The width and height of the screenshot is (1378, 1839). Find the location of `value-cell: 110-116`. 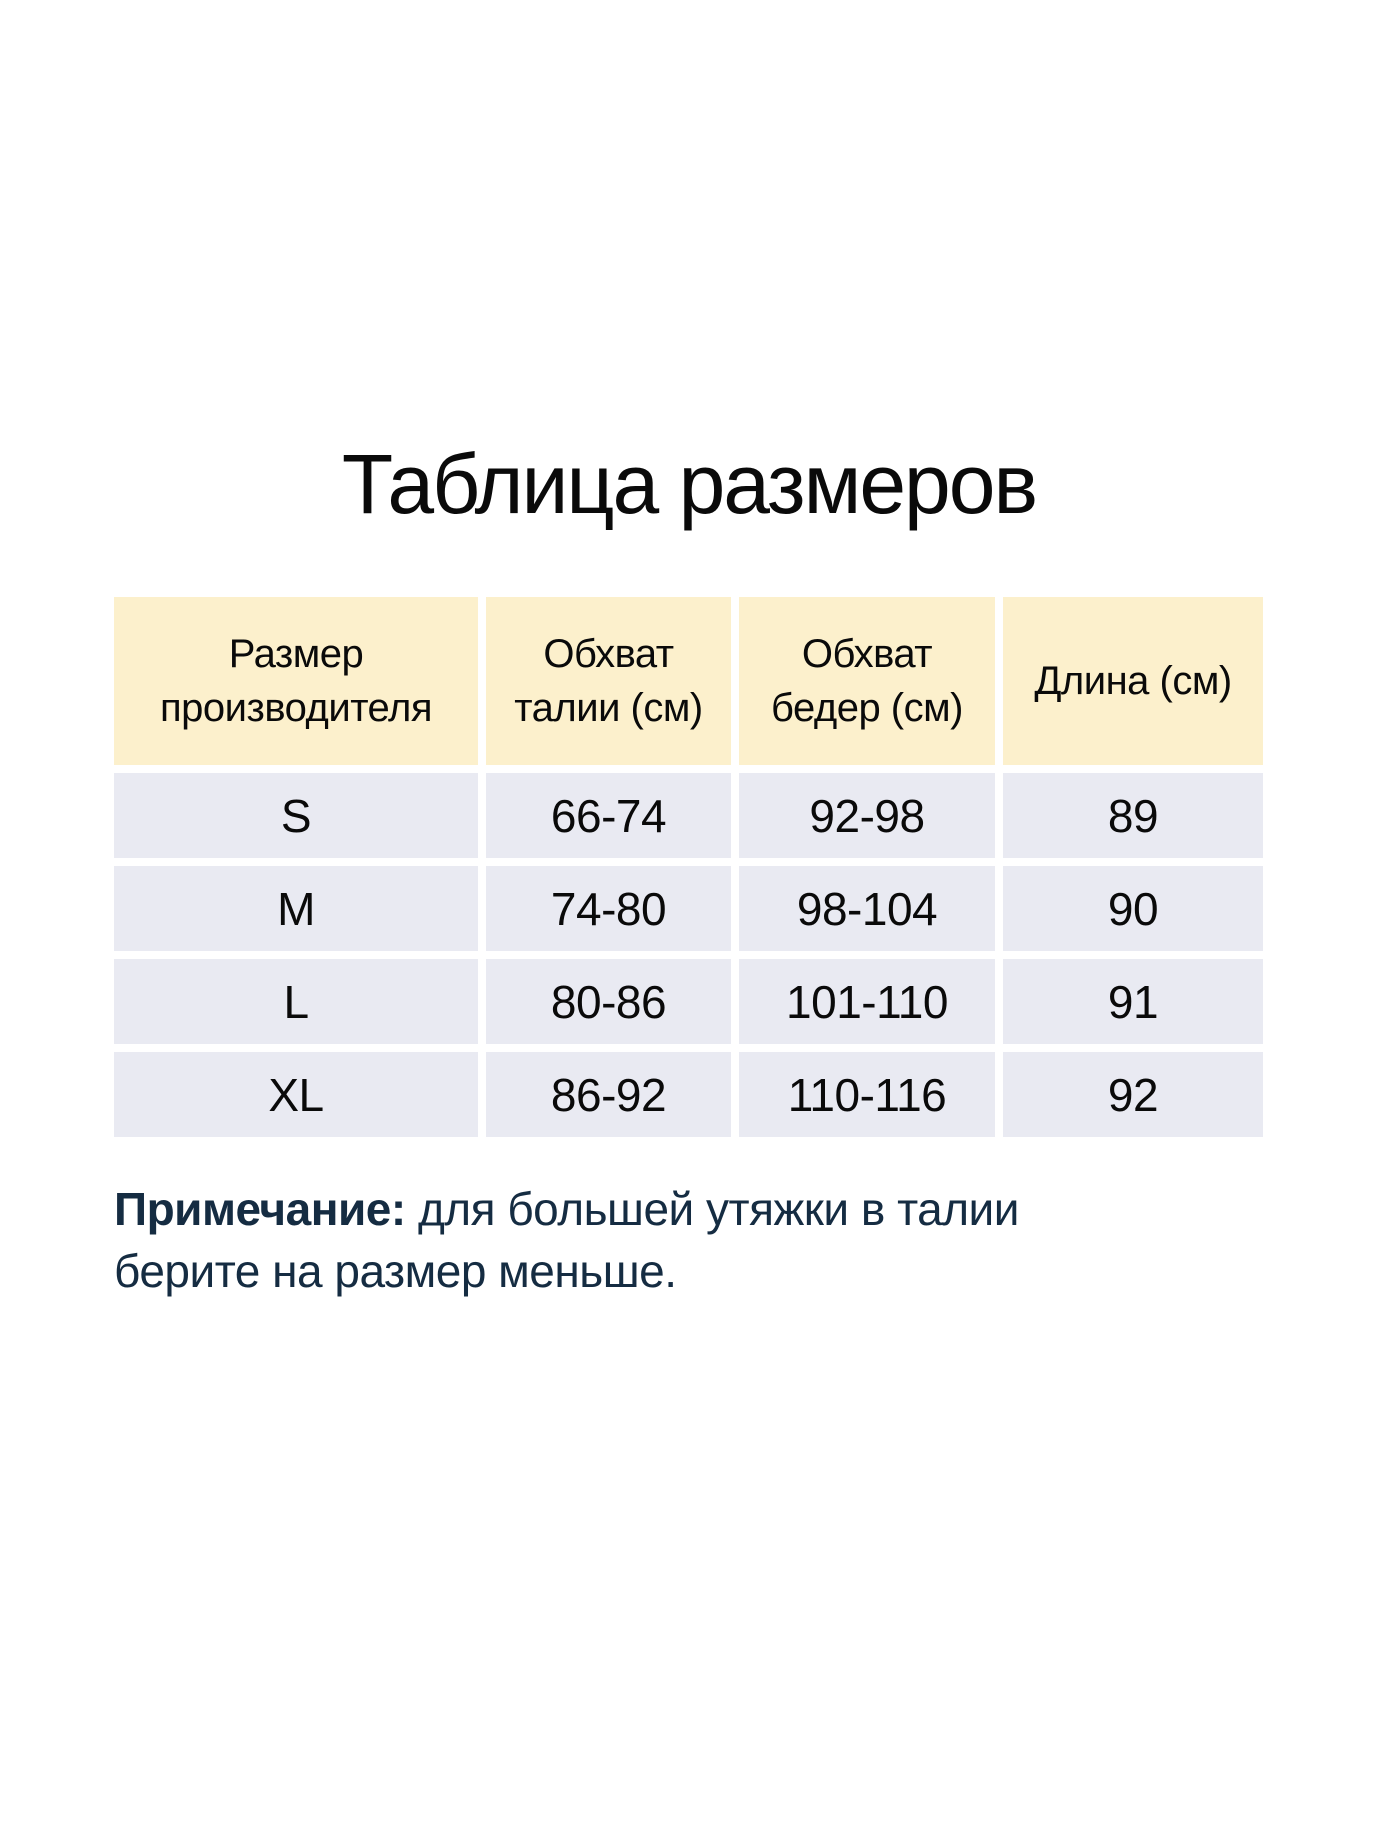

value-cell: 110-116 is located at coordinates (867, 1094).